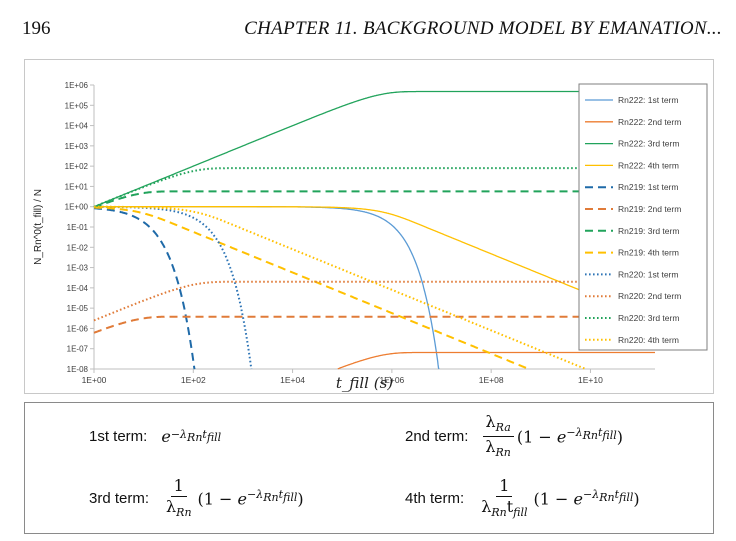 Image resolution: width=736 pixels, height=541 pixels. Describe the element at coordinates (38, 227) in the screenshot. I see `y-axis-label: N_Rn^0(t_fill) / N` at that location.